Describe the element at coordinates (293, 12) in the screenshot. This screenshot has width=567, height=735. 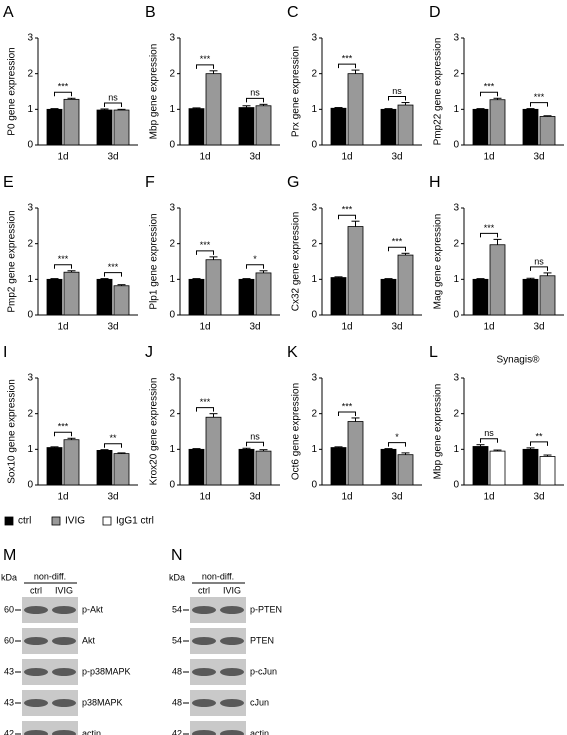
I see `panel-letter: C` at that location.